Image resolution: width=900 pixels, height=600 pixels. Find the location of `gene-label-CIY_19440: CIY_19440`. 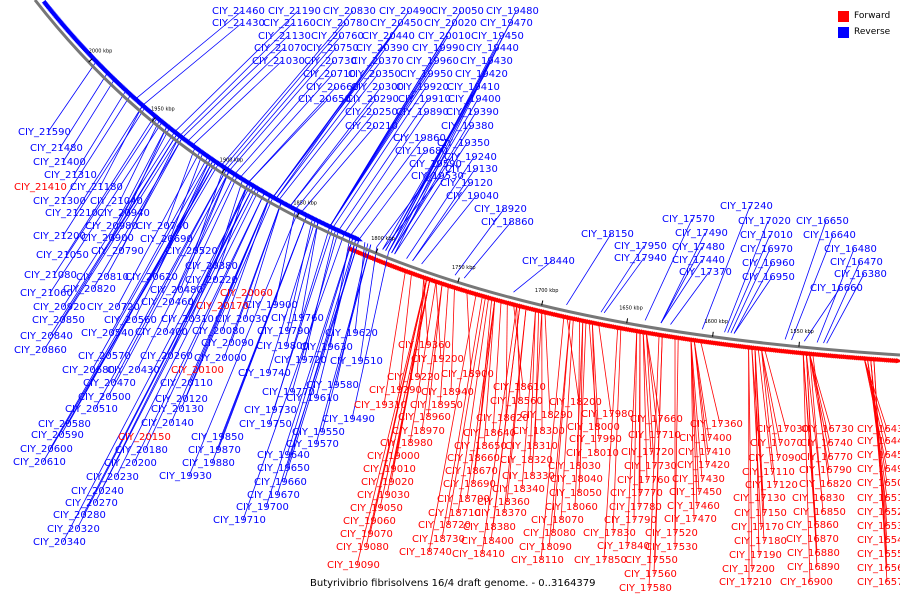

gene-label-CIY_19440: CIY_19440 is located at coordinates (492, 48).